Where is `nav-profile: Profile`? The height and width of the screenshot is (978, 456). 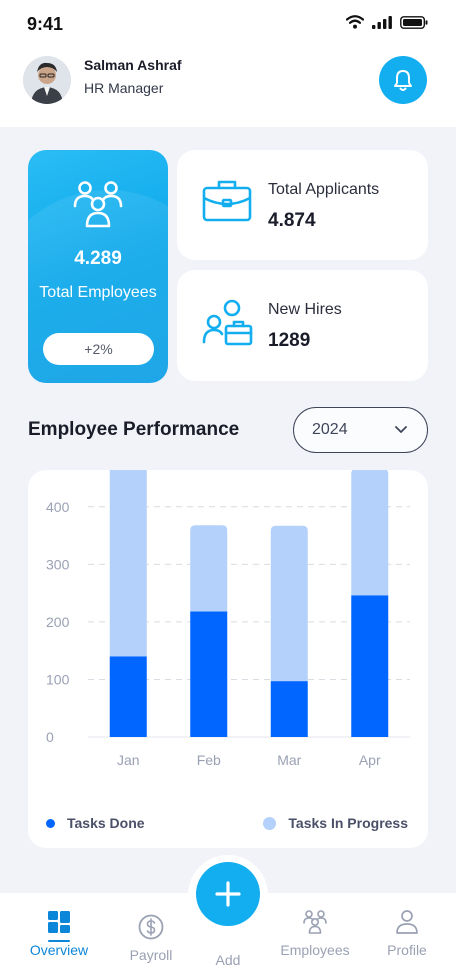 nav-profile: Profile is located at coordinates (407, 933).